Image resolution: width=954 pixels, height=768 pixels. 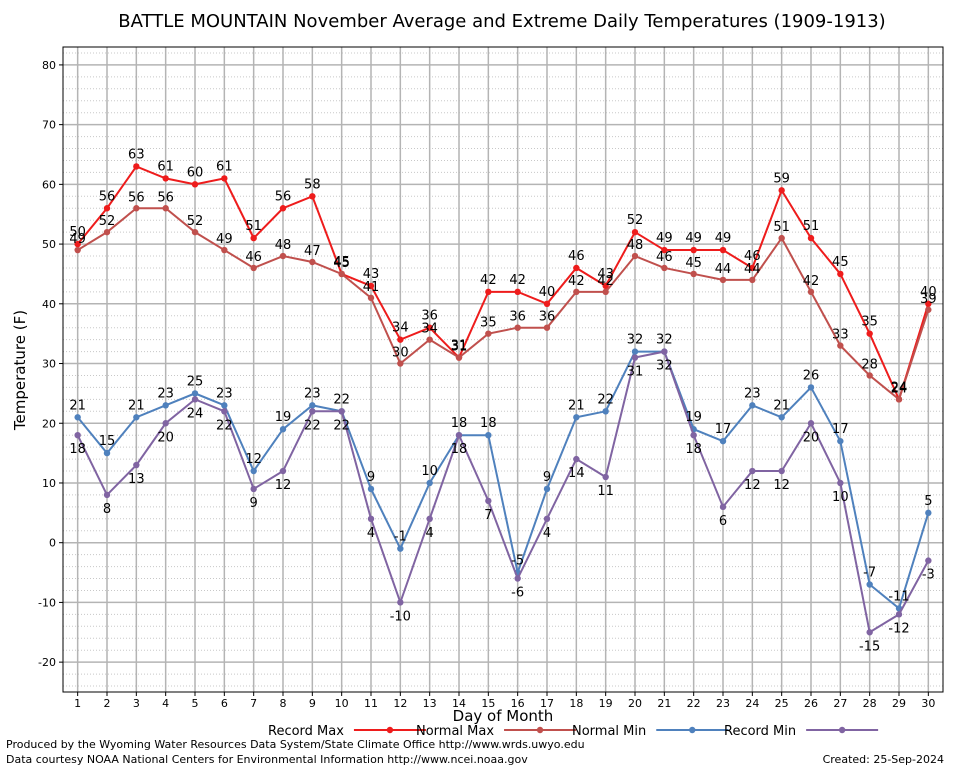 What do you see at coordinates (517, 561) in the screenshot?
I see `data-label: -5` at bounding box center [517, 561].